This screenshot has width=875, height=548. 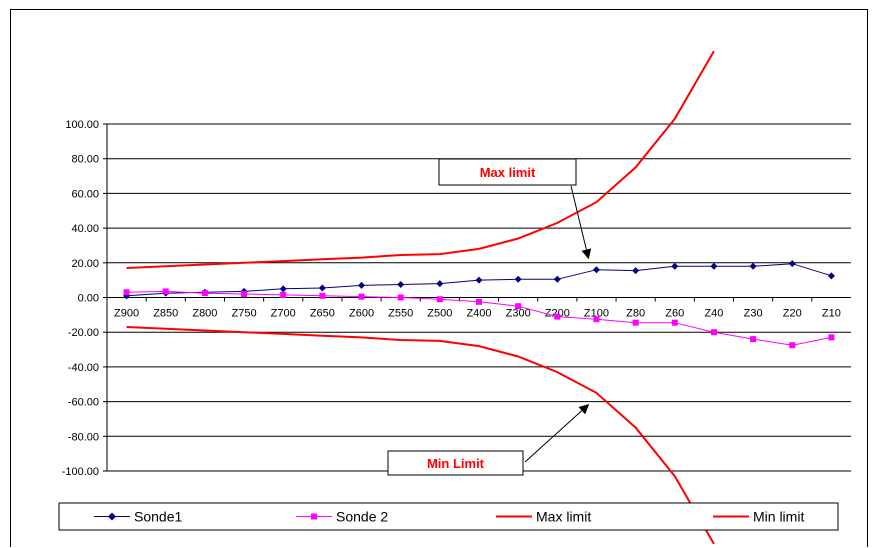 I want to click on x-tick-label: Z40, so click(x=713, y=314).